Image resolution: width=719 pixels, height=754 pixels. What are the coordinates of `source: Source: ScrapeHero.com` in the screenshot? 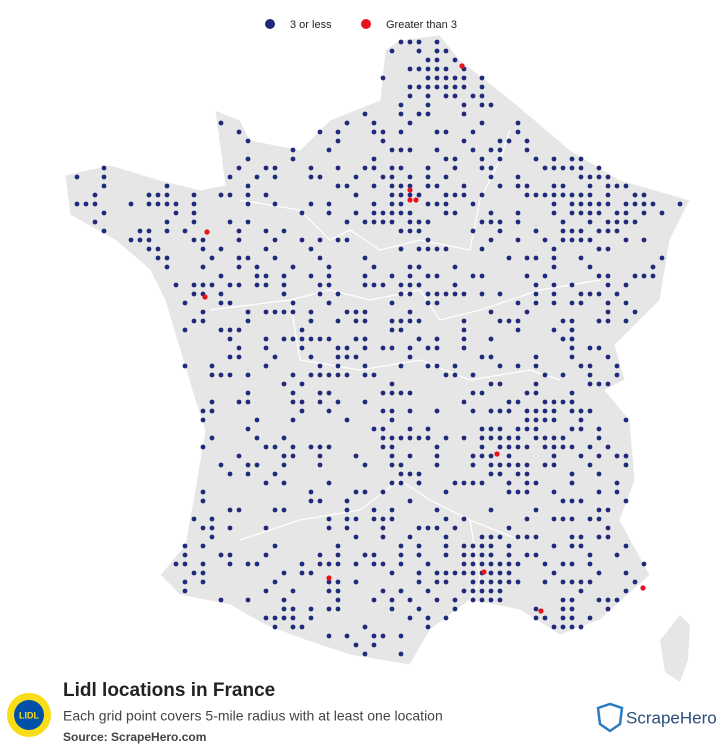 It's located at (134, 737).